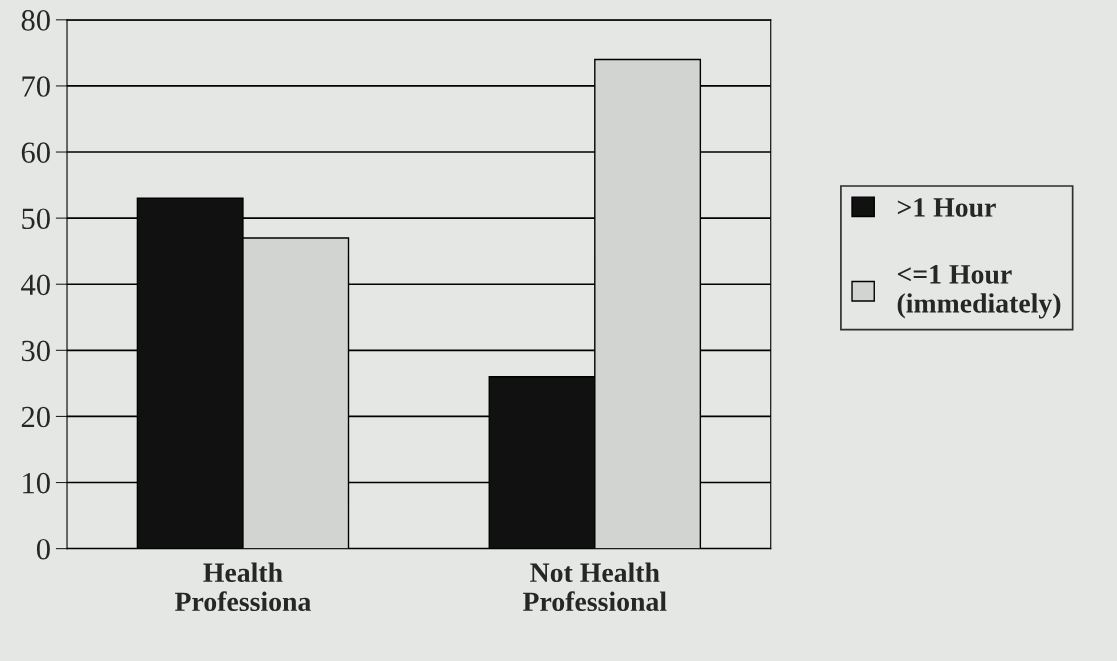 This screenshot has height=661, width=1117. Describe the element at coordinates (35, 417) in the screenshot. I see `y-tick-label: 20` at that location.